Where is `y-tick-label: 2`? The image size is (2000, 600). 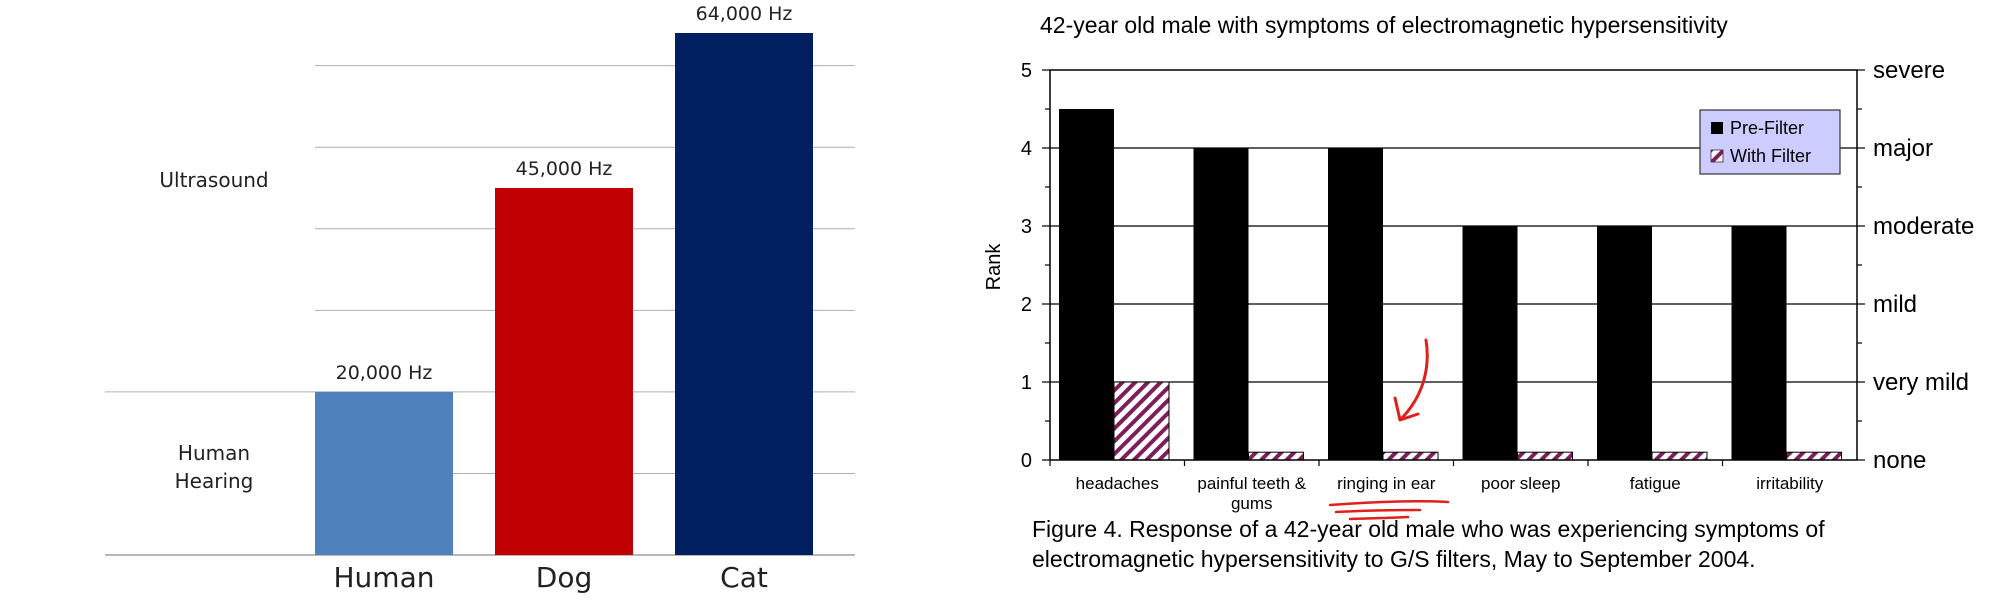 y-tick-label: 2 is located at coordinates (1026, 305).